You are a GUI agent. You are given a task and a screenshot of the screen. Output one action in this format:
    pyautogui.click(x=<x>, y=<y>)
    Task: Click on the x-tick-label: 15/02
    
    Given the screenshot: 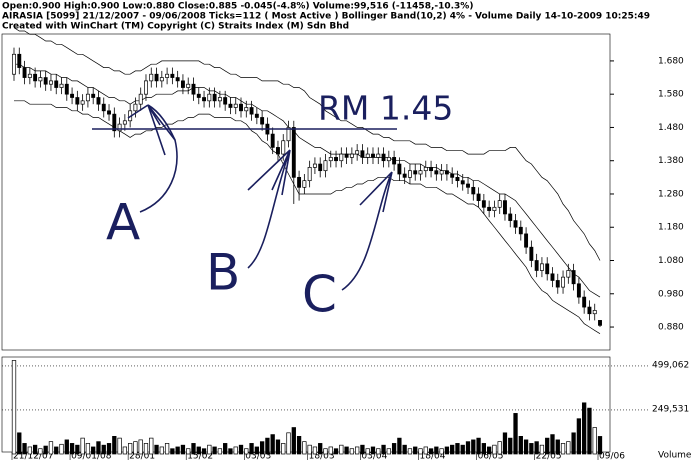 What is the action you would take?
    pyautogui.click(x=200, y=457)
    